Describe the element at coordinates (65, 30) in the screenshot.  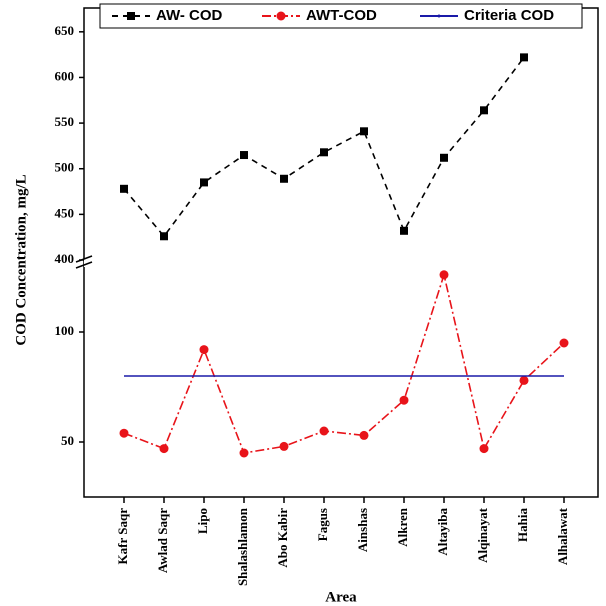
I see `y-tick-label: 650` at that location.